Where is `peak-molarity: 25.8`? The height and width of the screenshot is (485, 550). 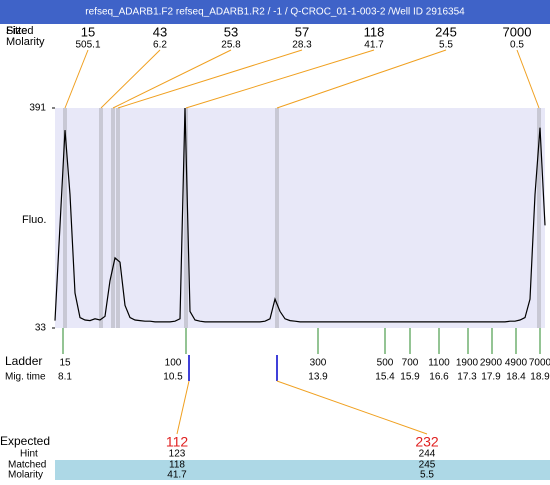
peak-molarity: 25.8 is located at coordinates (231, 45).